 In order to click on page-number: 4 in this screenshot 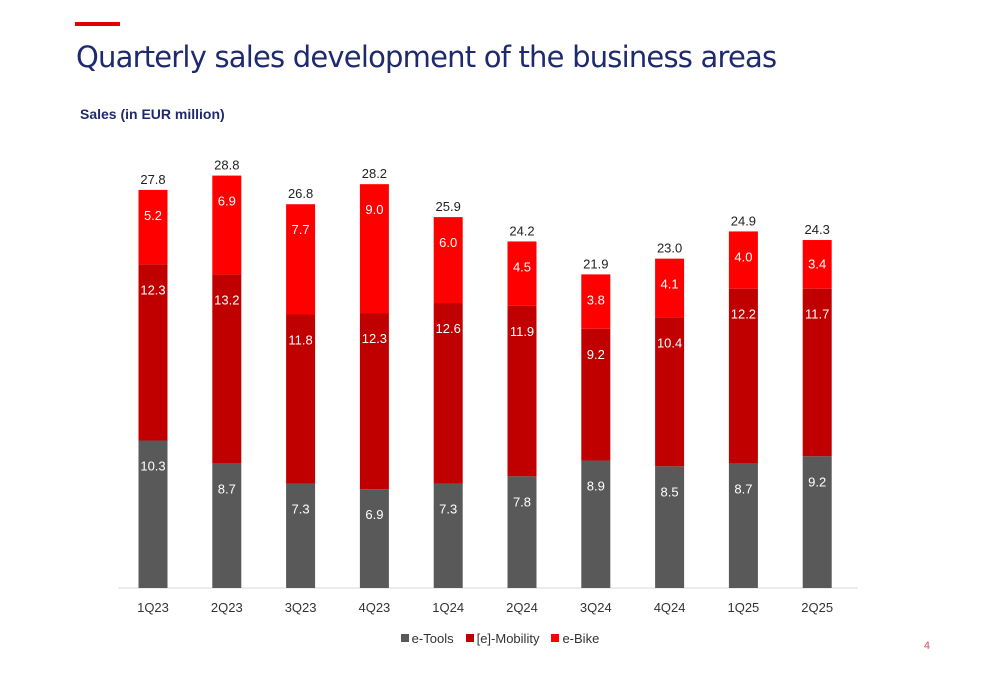, I will do `click(926, 646)`.